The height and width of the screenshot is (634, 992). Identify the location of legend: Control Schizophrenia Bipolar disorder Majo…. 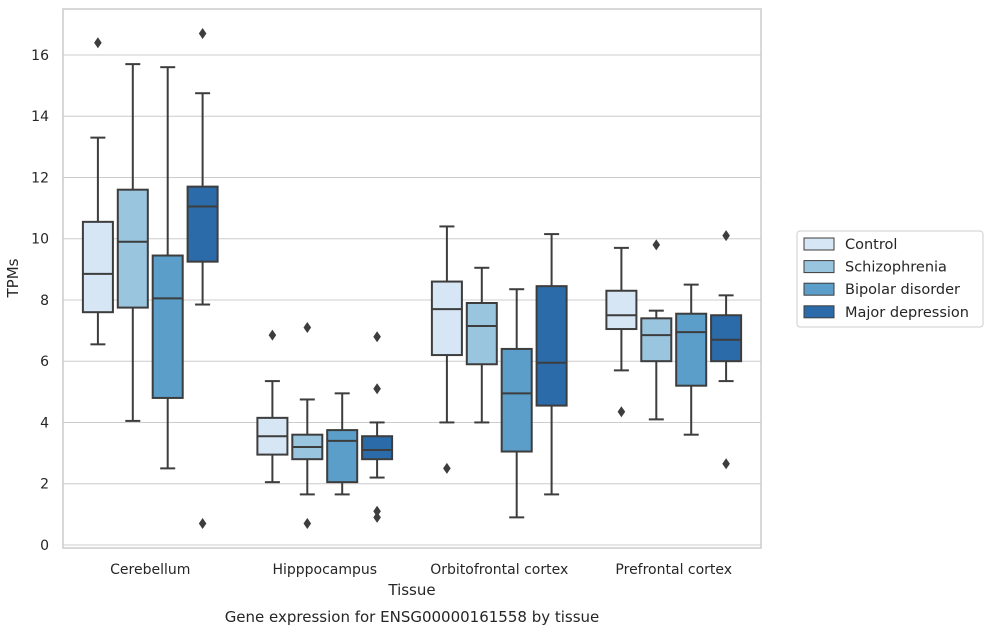
(890, 279).